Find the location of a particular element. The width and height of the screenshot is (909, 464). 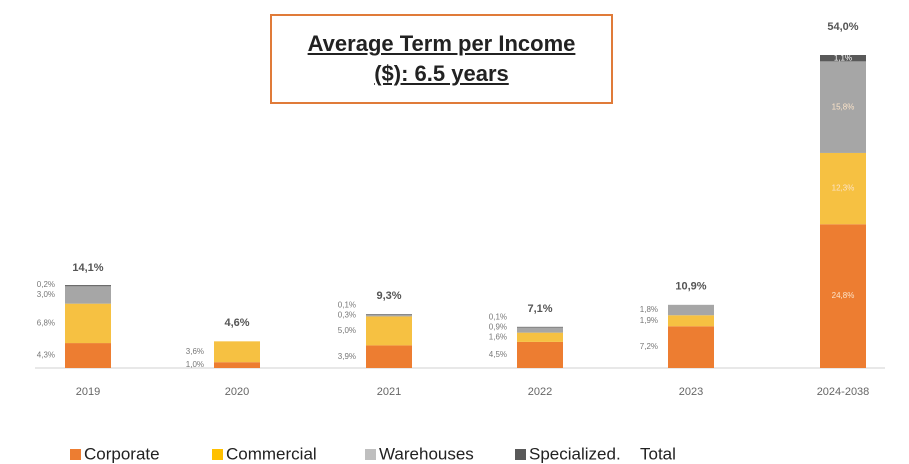

x-tick-label: 2020 is located at coordinates (237, 392).